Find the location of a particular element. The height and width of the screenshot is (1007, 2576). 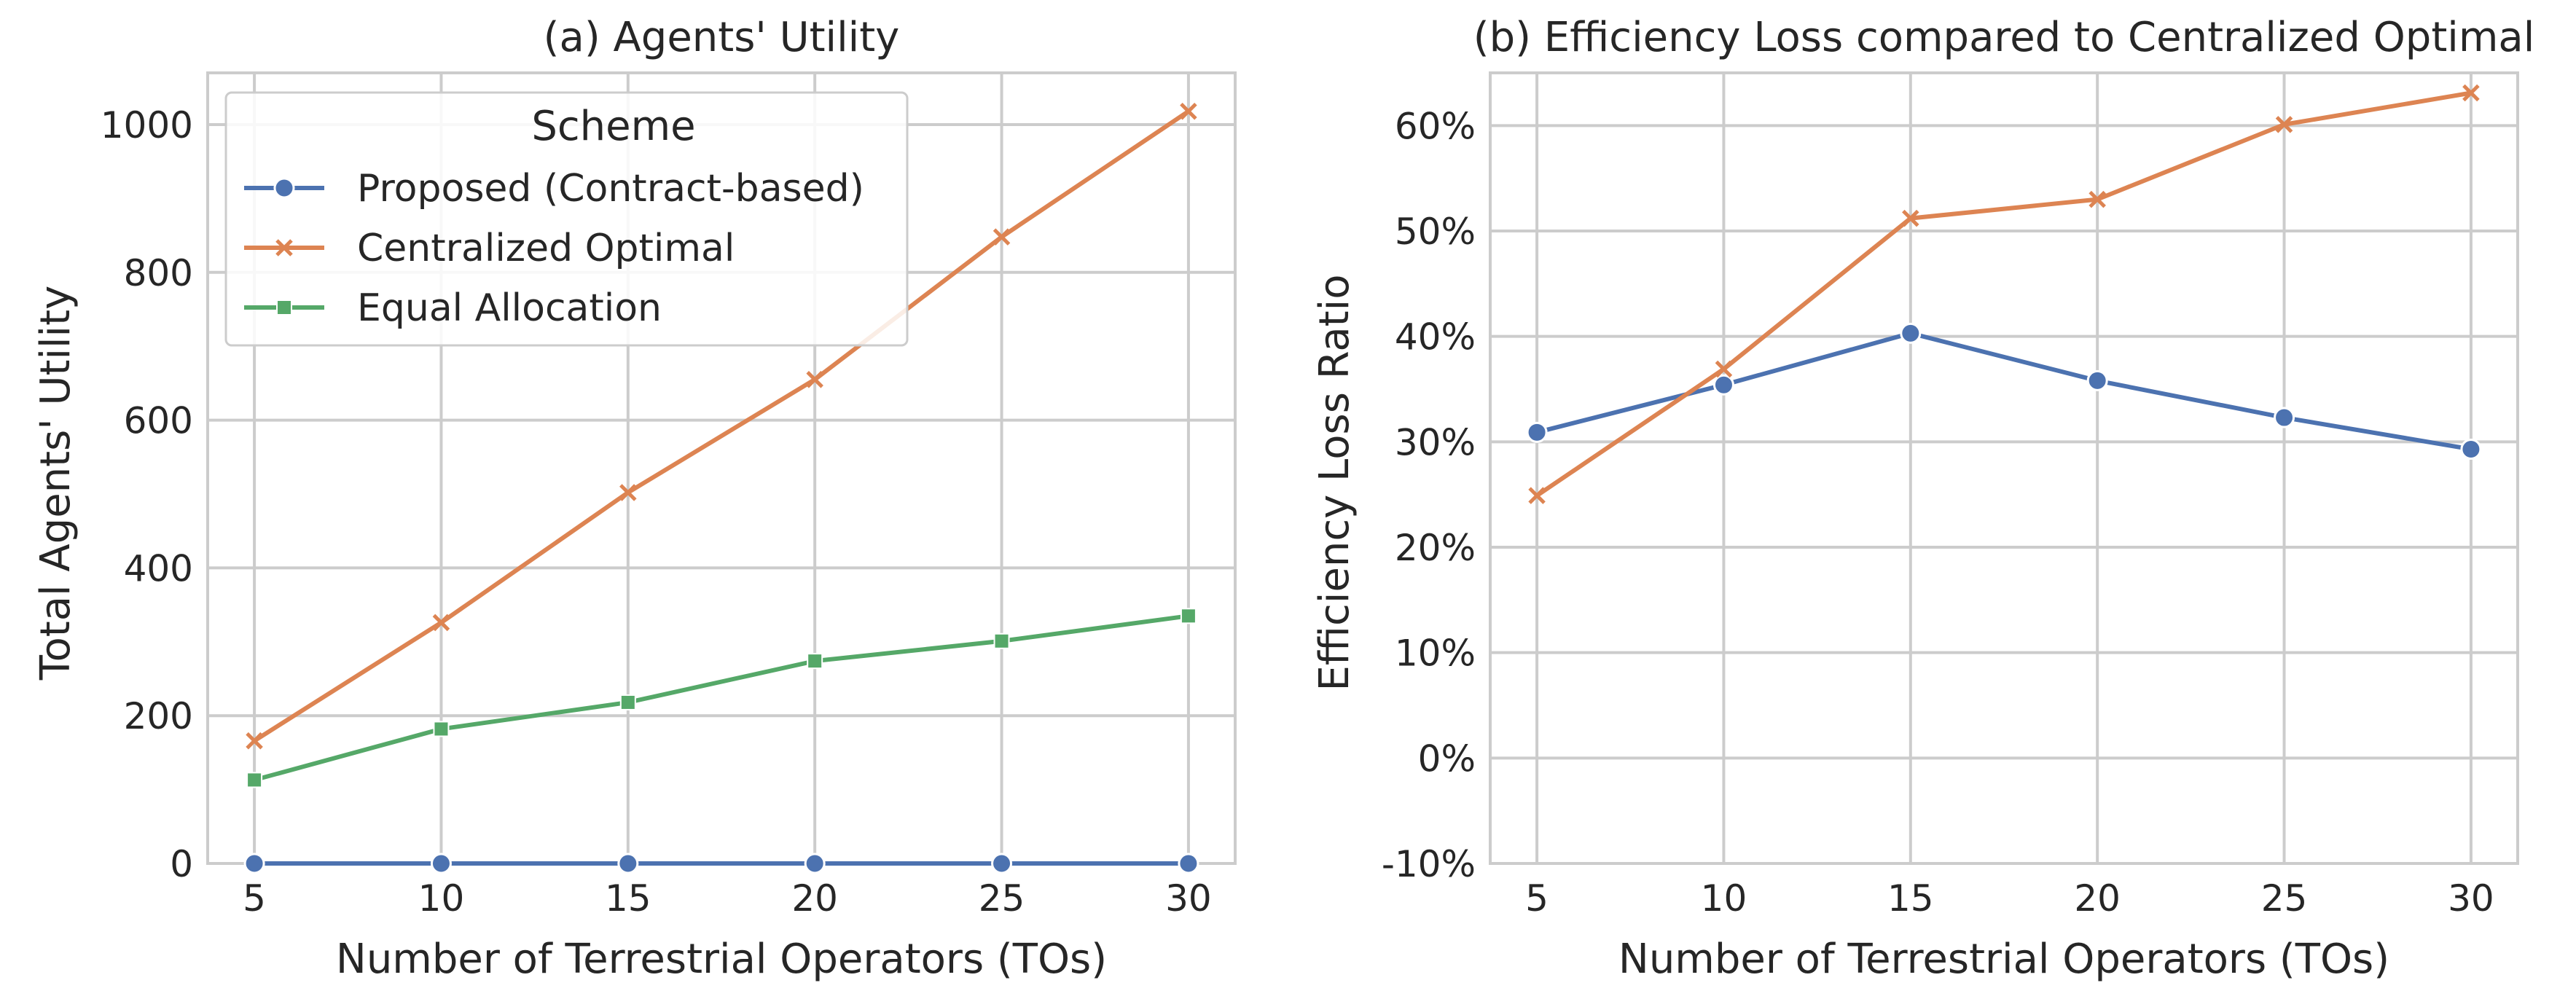

panel-a-y-axis-label: Total Agents' Utility is located at coordinates (55, 483).